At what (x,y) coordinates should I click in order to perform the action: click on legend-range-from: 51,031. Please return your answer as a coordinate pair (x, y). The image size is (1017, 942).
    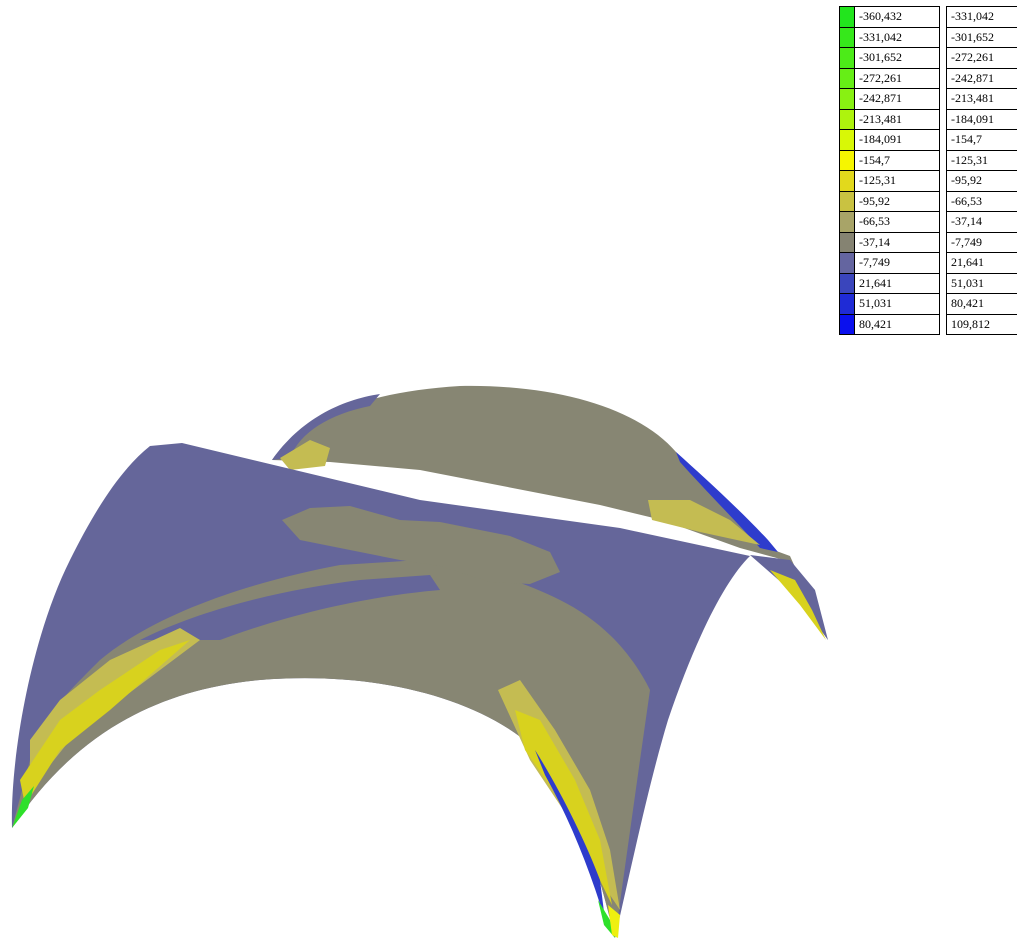
    Looking at the image, I should click on (897, 304).